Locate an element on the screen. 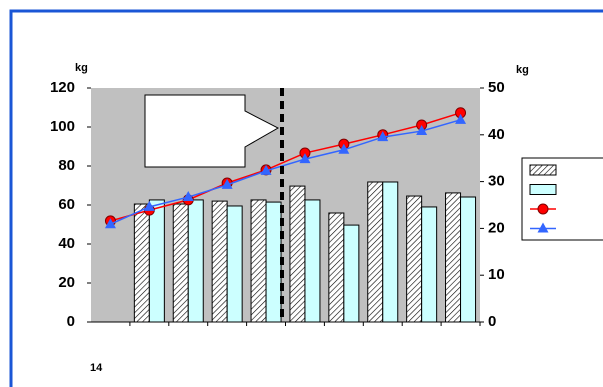 The width and height of the screenshot is (603, 387). y-tick-label: 0 is located at coordinates (71, 321).